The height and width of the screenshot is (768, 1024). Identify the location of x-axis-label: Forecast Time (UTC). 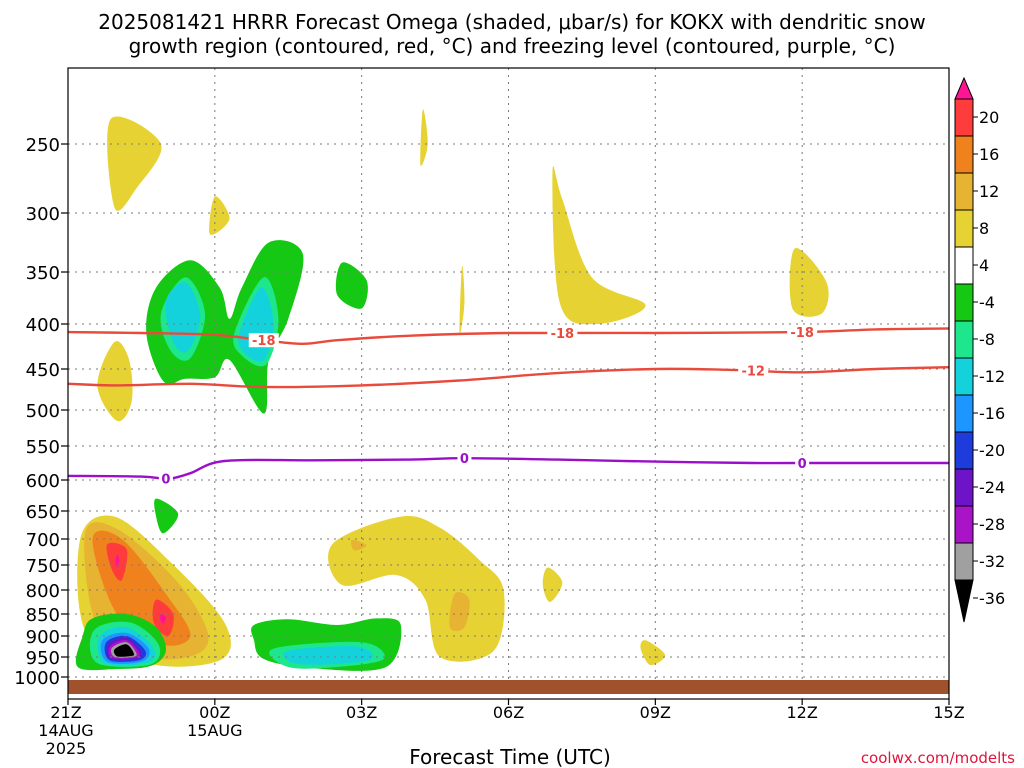
(510, 756).